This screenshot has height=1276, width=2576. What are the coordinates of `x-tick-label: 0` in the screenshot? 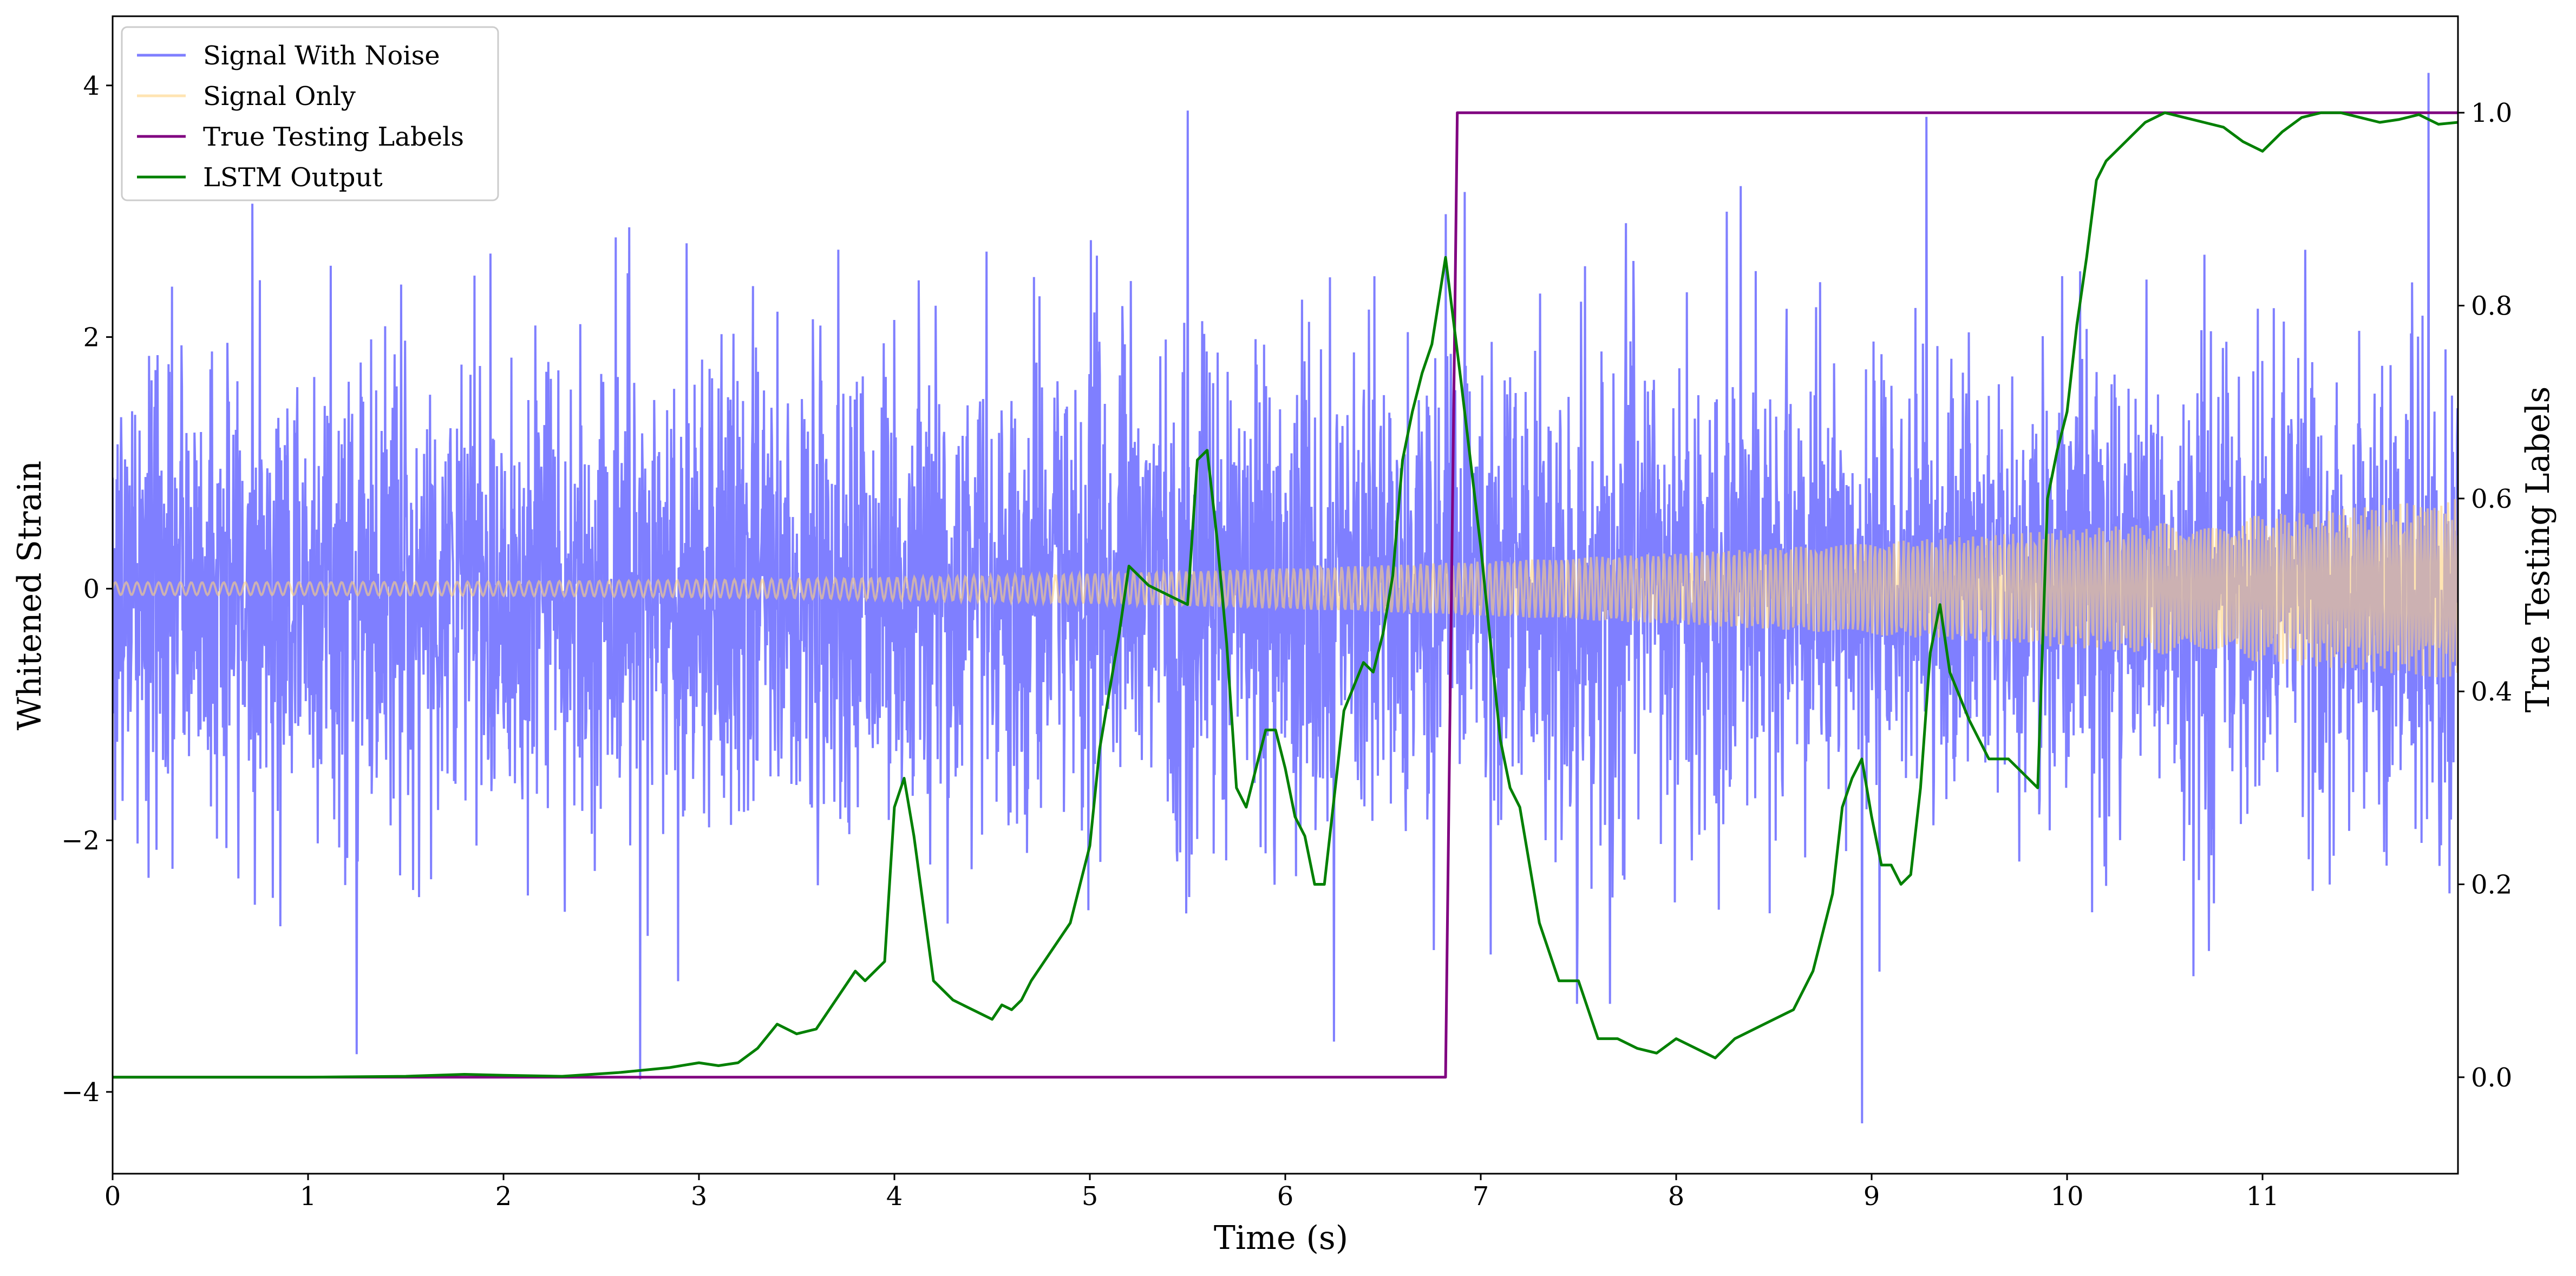 It's located at (113, 1196).